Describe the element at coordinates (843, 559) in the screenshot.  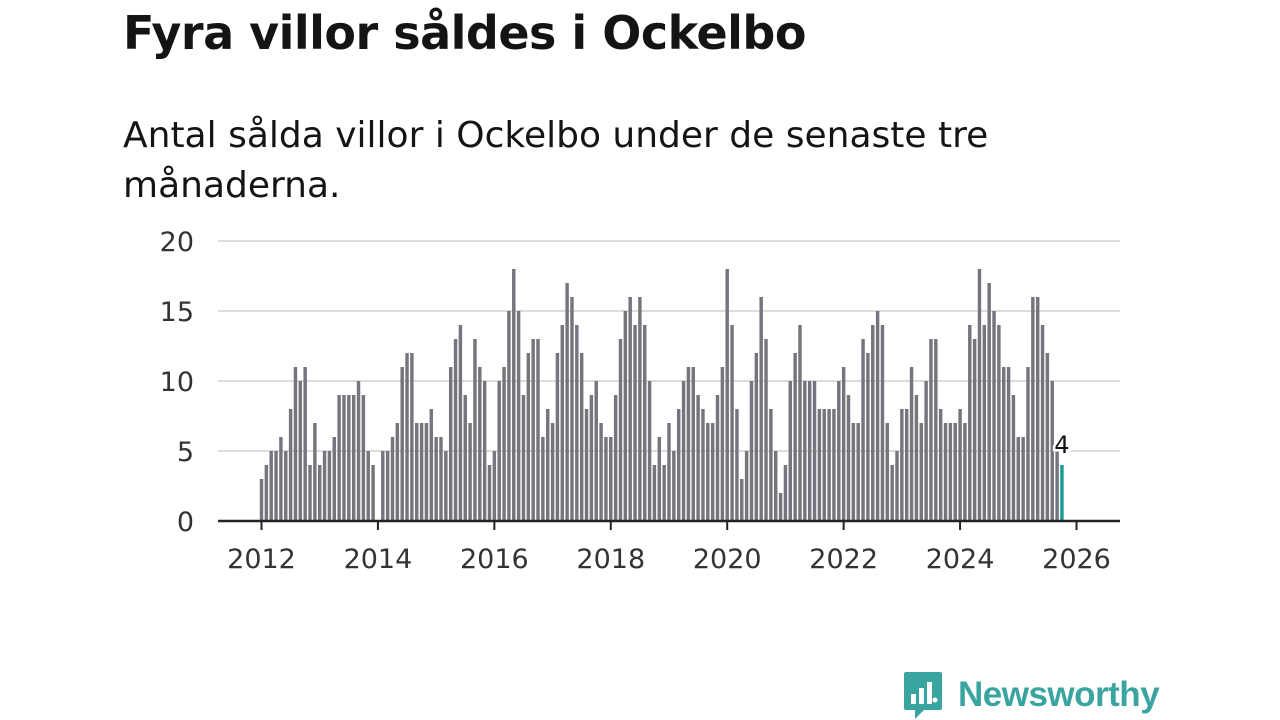
I see `x-tick-label: 2022` at that location.